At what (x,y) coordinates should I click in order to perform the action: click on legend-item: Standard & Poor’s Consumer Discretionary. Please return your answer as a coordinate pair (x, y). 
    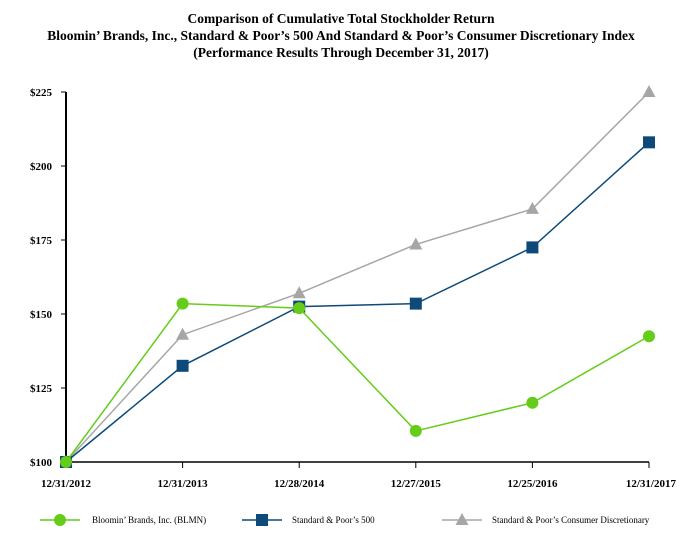
    Looking at the image, I should click on (546, 519).